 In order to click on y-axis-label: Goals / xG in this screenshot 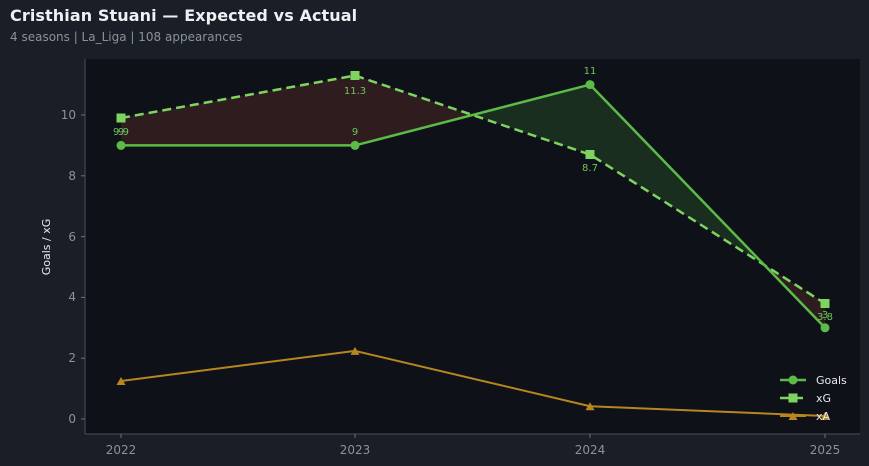, I will do `click(46, 247)`.